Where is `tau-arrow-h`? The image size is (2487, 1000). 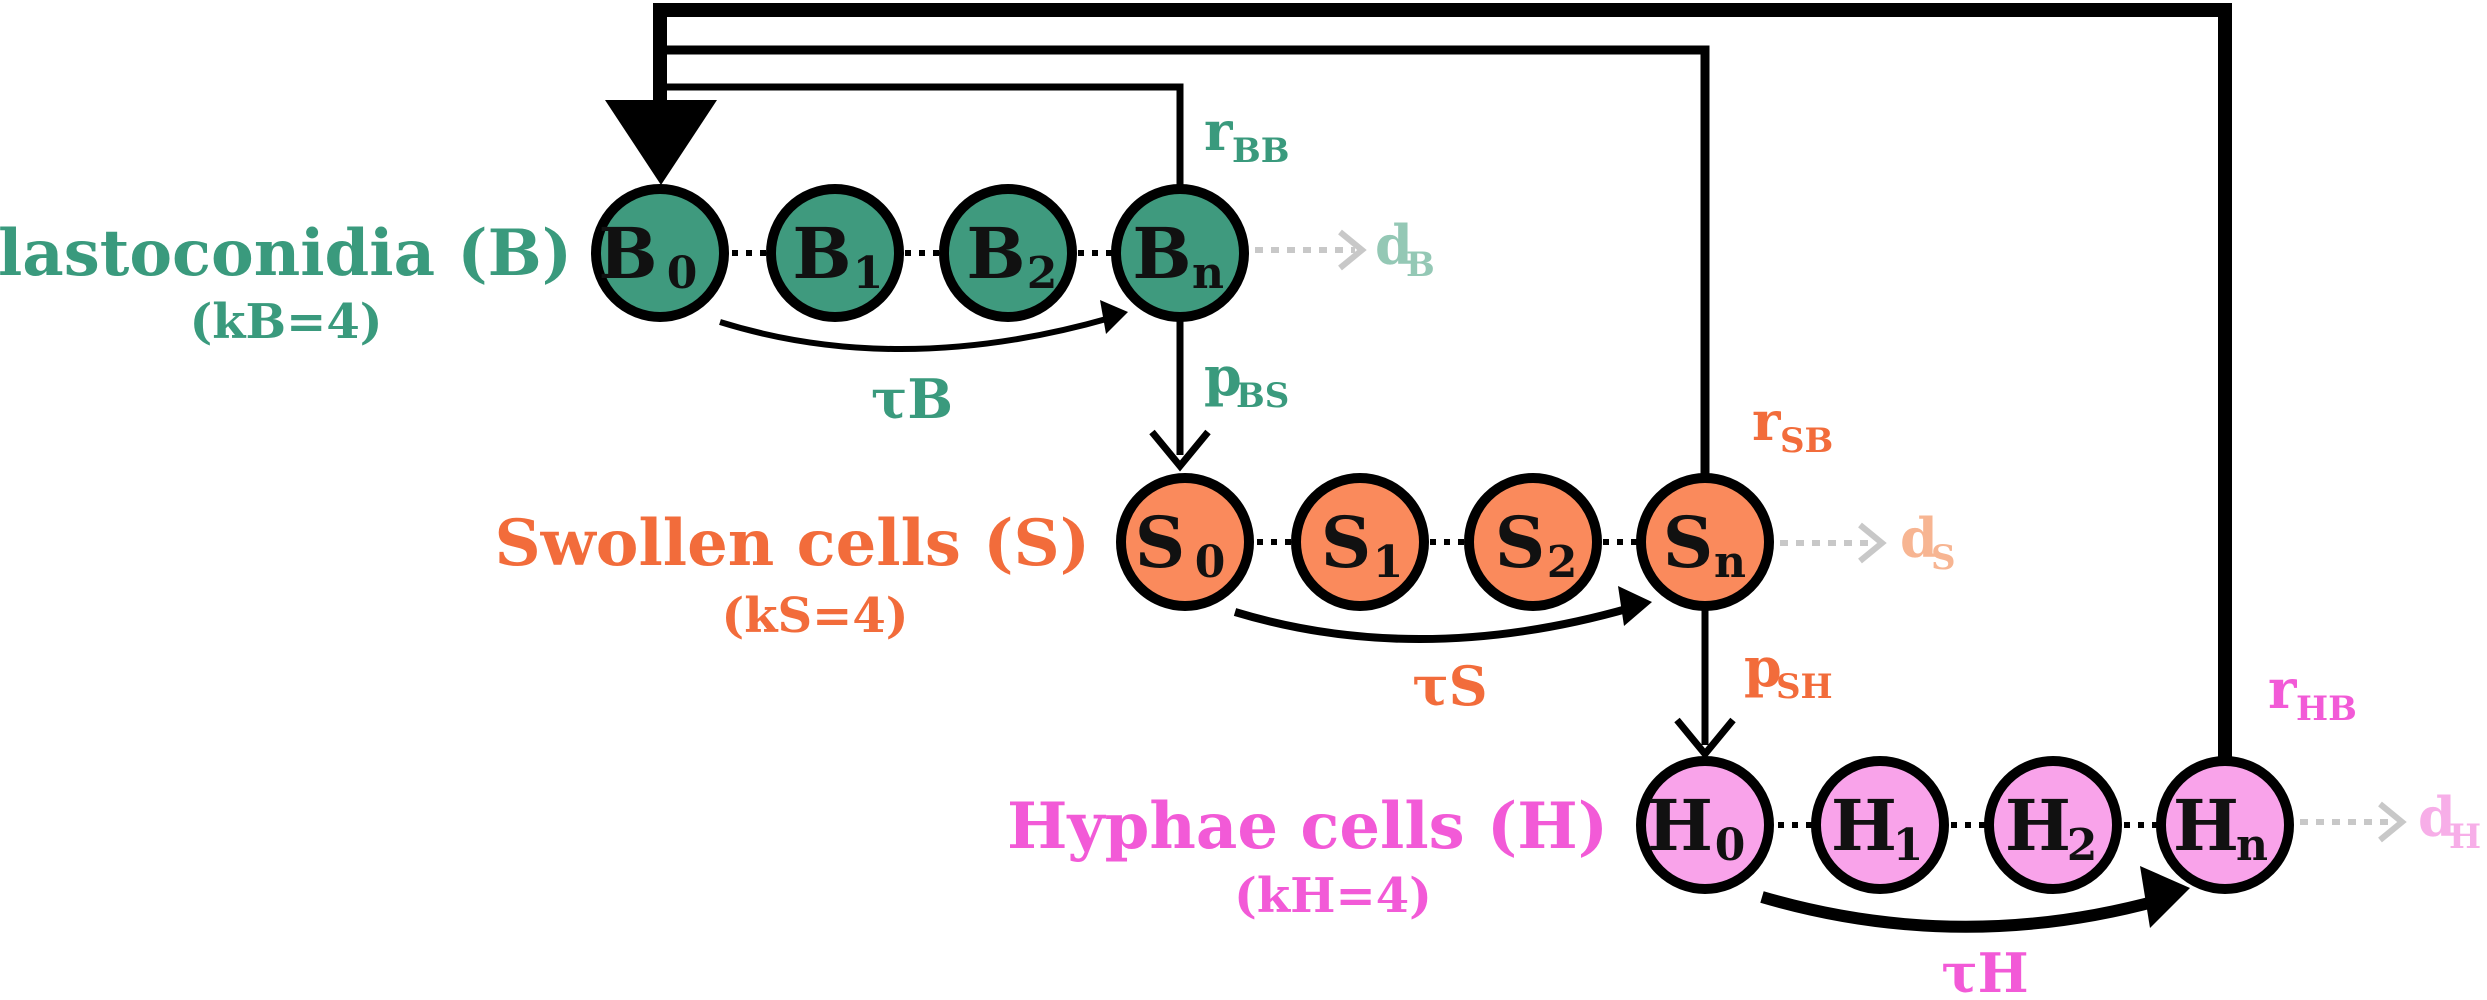 tau-arrow-h is located at coordinates (1961, 912).